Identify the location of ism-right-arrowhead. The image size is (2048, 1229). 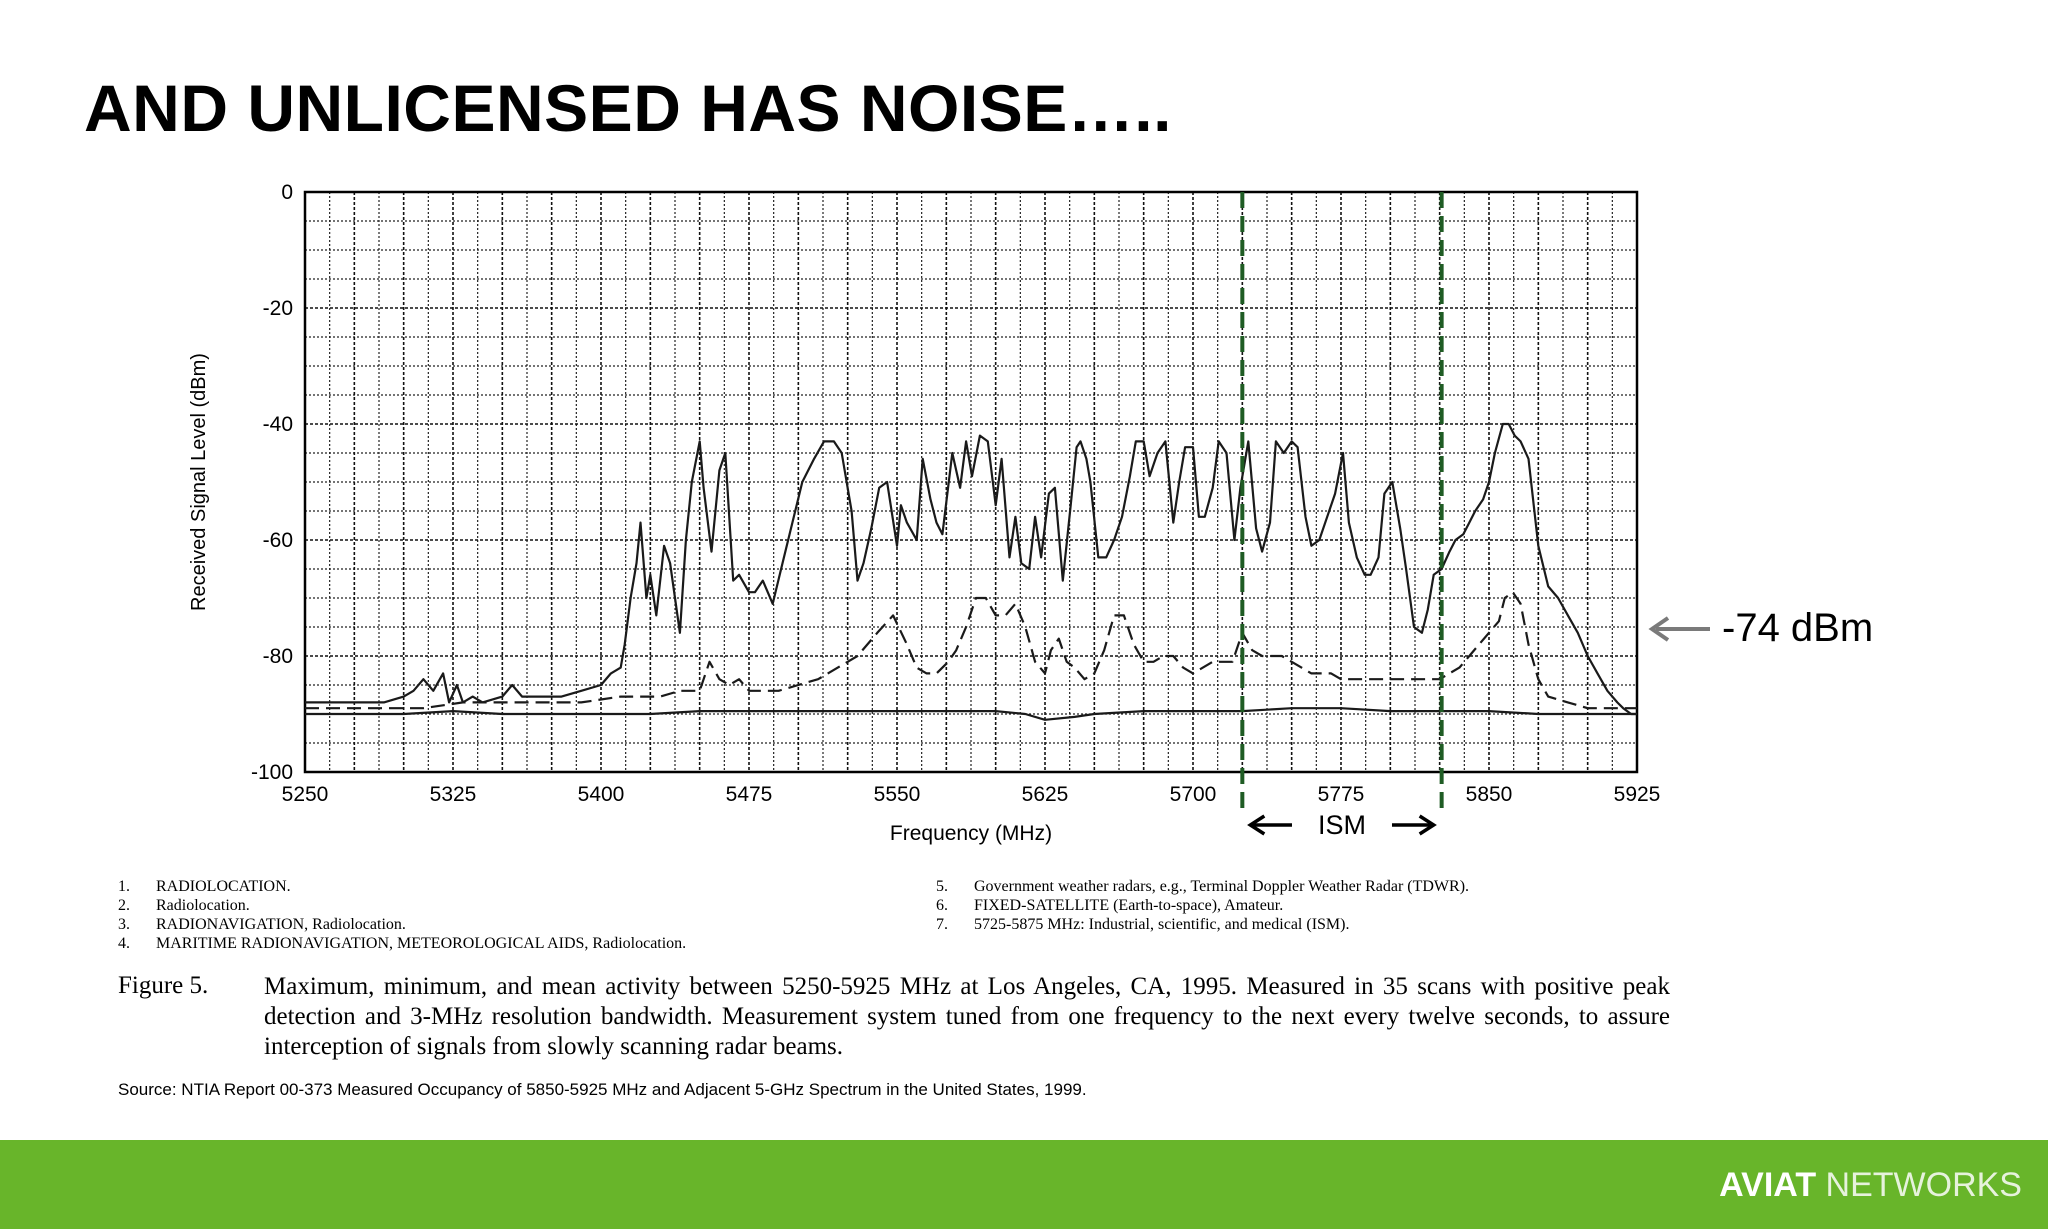
(1427, 825).